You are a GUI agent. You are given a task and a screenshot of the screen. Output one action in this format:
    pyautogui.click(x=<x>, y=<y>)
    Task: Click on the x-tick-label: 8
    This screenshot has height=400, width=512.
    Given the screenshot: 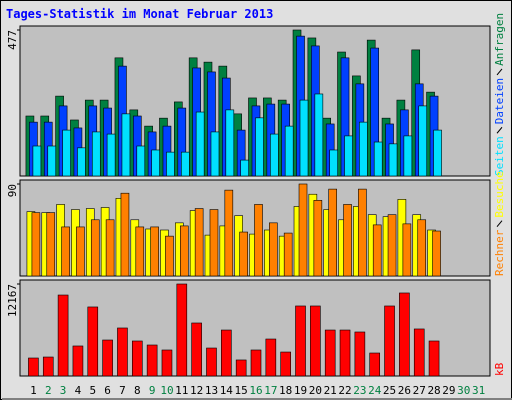 What is the action you would take?
    pyautogui.click(x=137, y=390)
    